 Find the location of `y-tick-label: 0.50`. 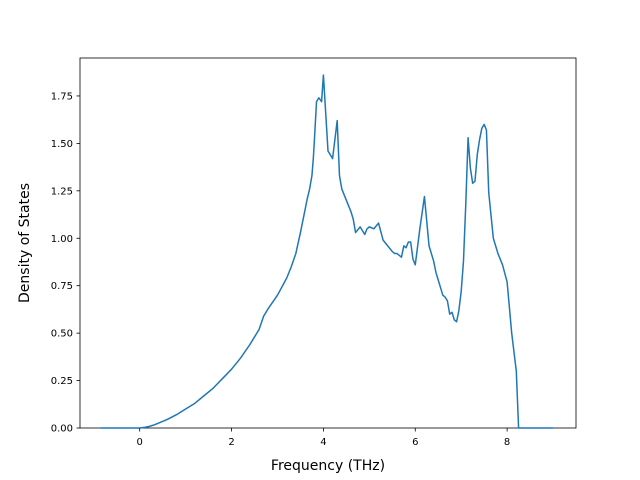

y-tick-label: 0.50 is located at coordinates (62, 334).